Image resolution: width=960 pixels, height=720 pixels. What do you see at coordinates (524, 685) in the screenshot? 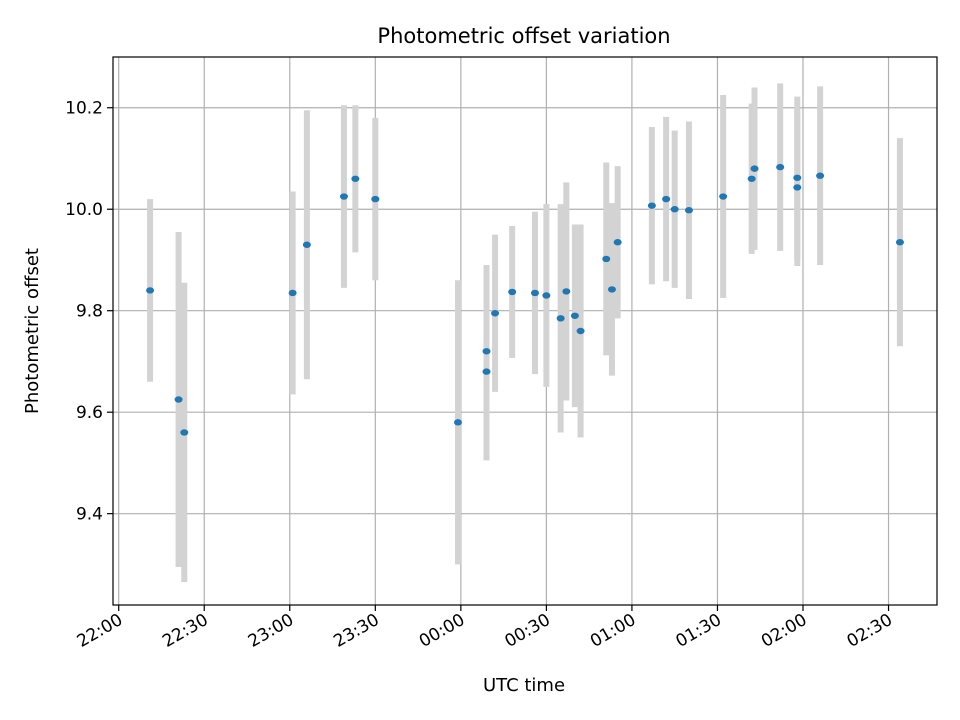
I see `x-axis-label: UTC time` at bounding box center [524, 685].